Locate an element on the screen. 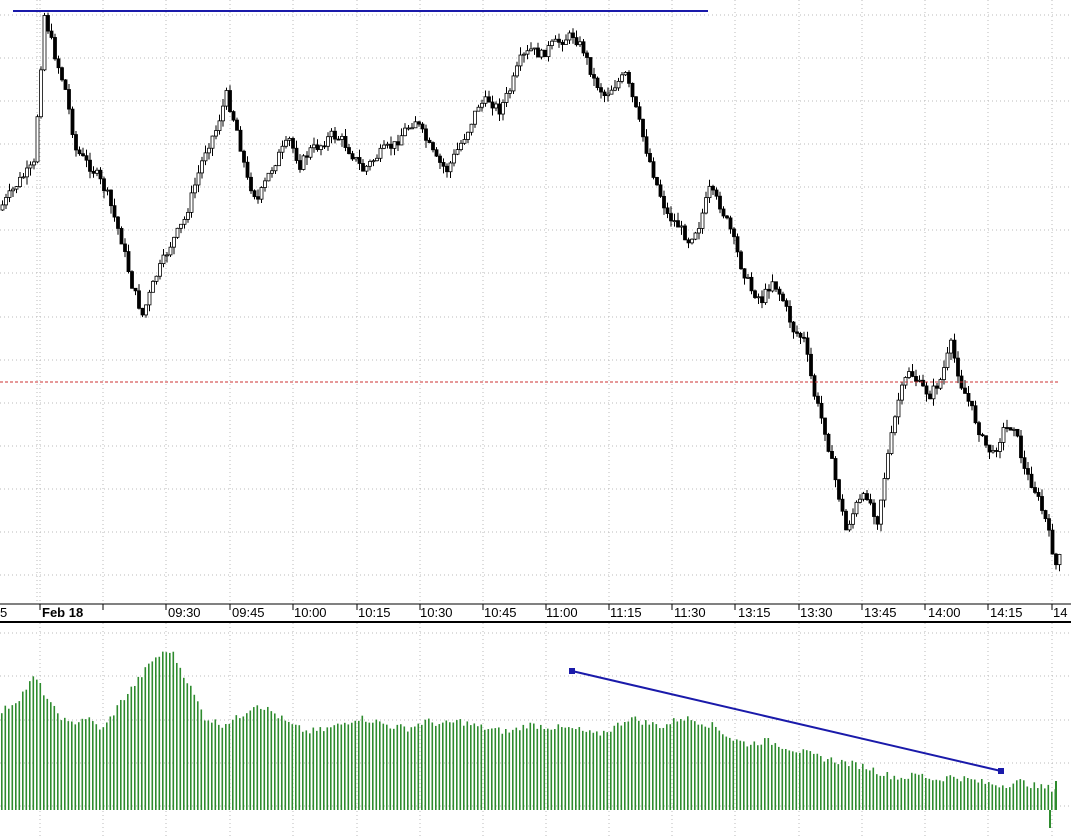  indicator-annotations is located at coordinates (786, 721).